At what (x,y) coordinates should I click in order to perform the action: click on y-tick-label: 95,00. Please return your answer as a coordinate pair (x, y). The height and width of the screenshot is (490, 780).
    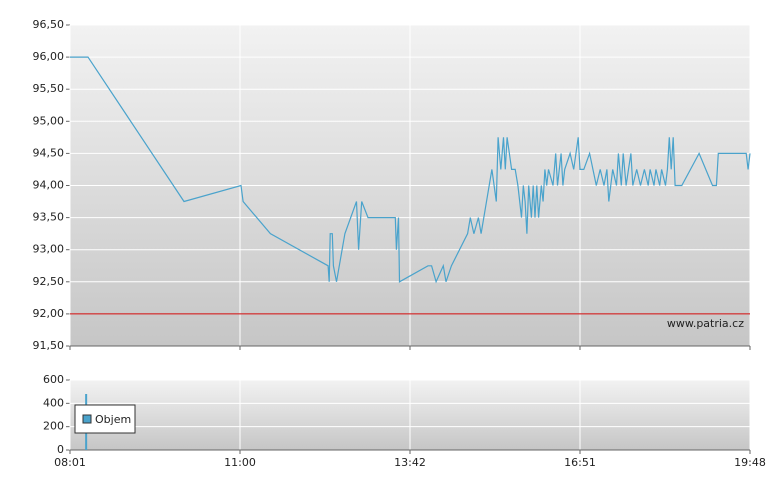
    Looking at the image, I should click on (49, 120).